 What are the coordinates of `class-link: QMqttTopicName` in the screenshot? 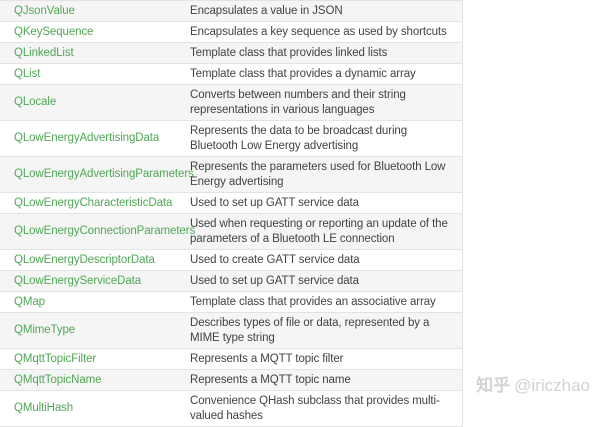 It's located at (58, 379).